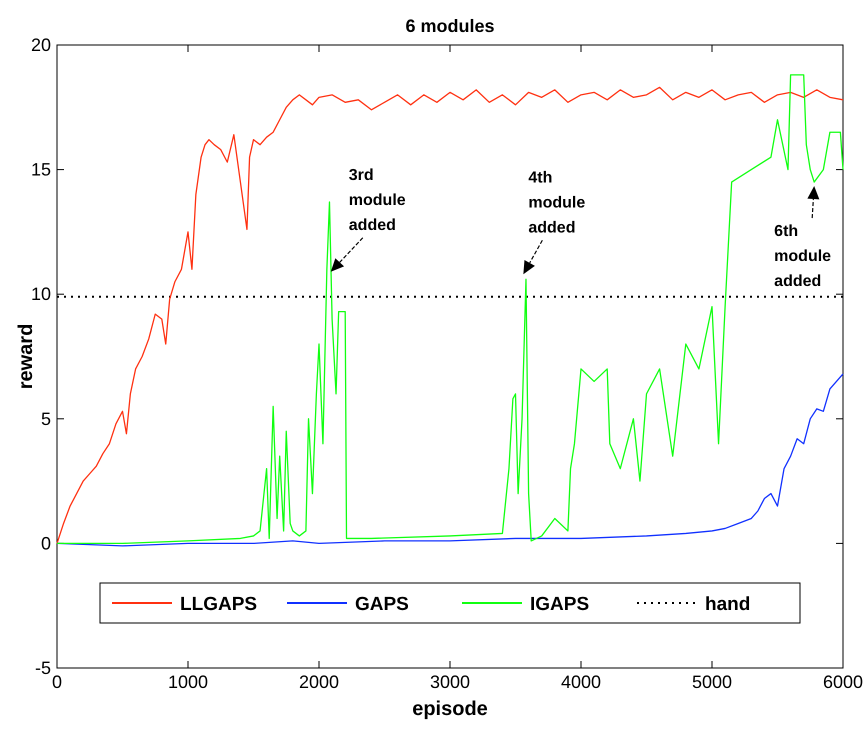  I want to click on annotation: 4th module added, so click(557, 202).